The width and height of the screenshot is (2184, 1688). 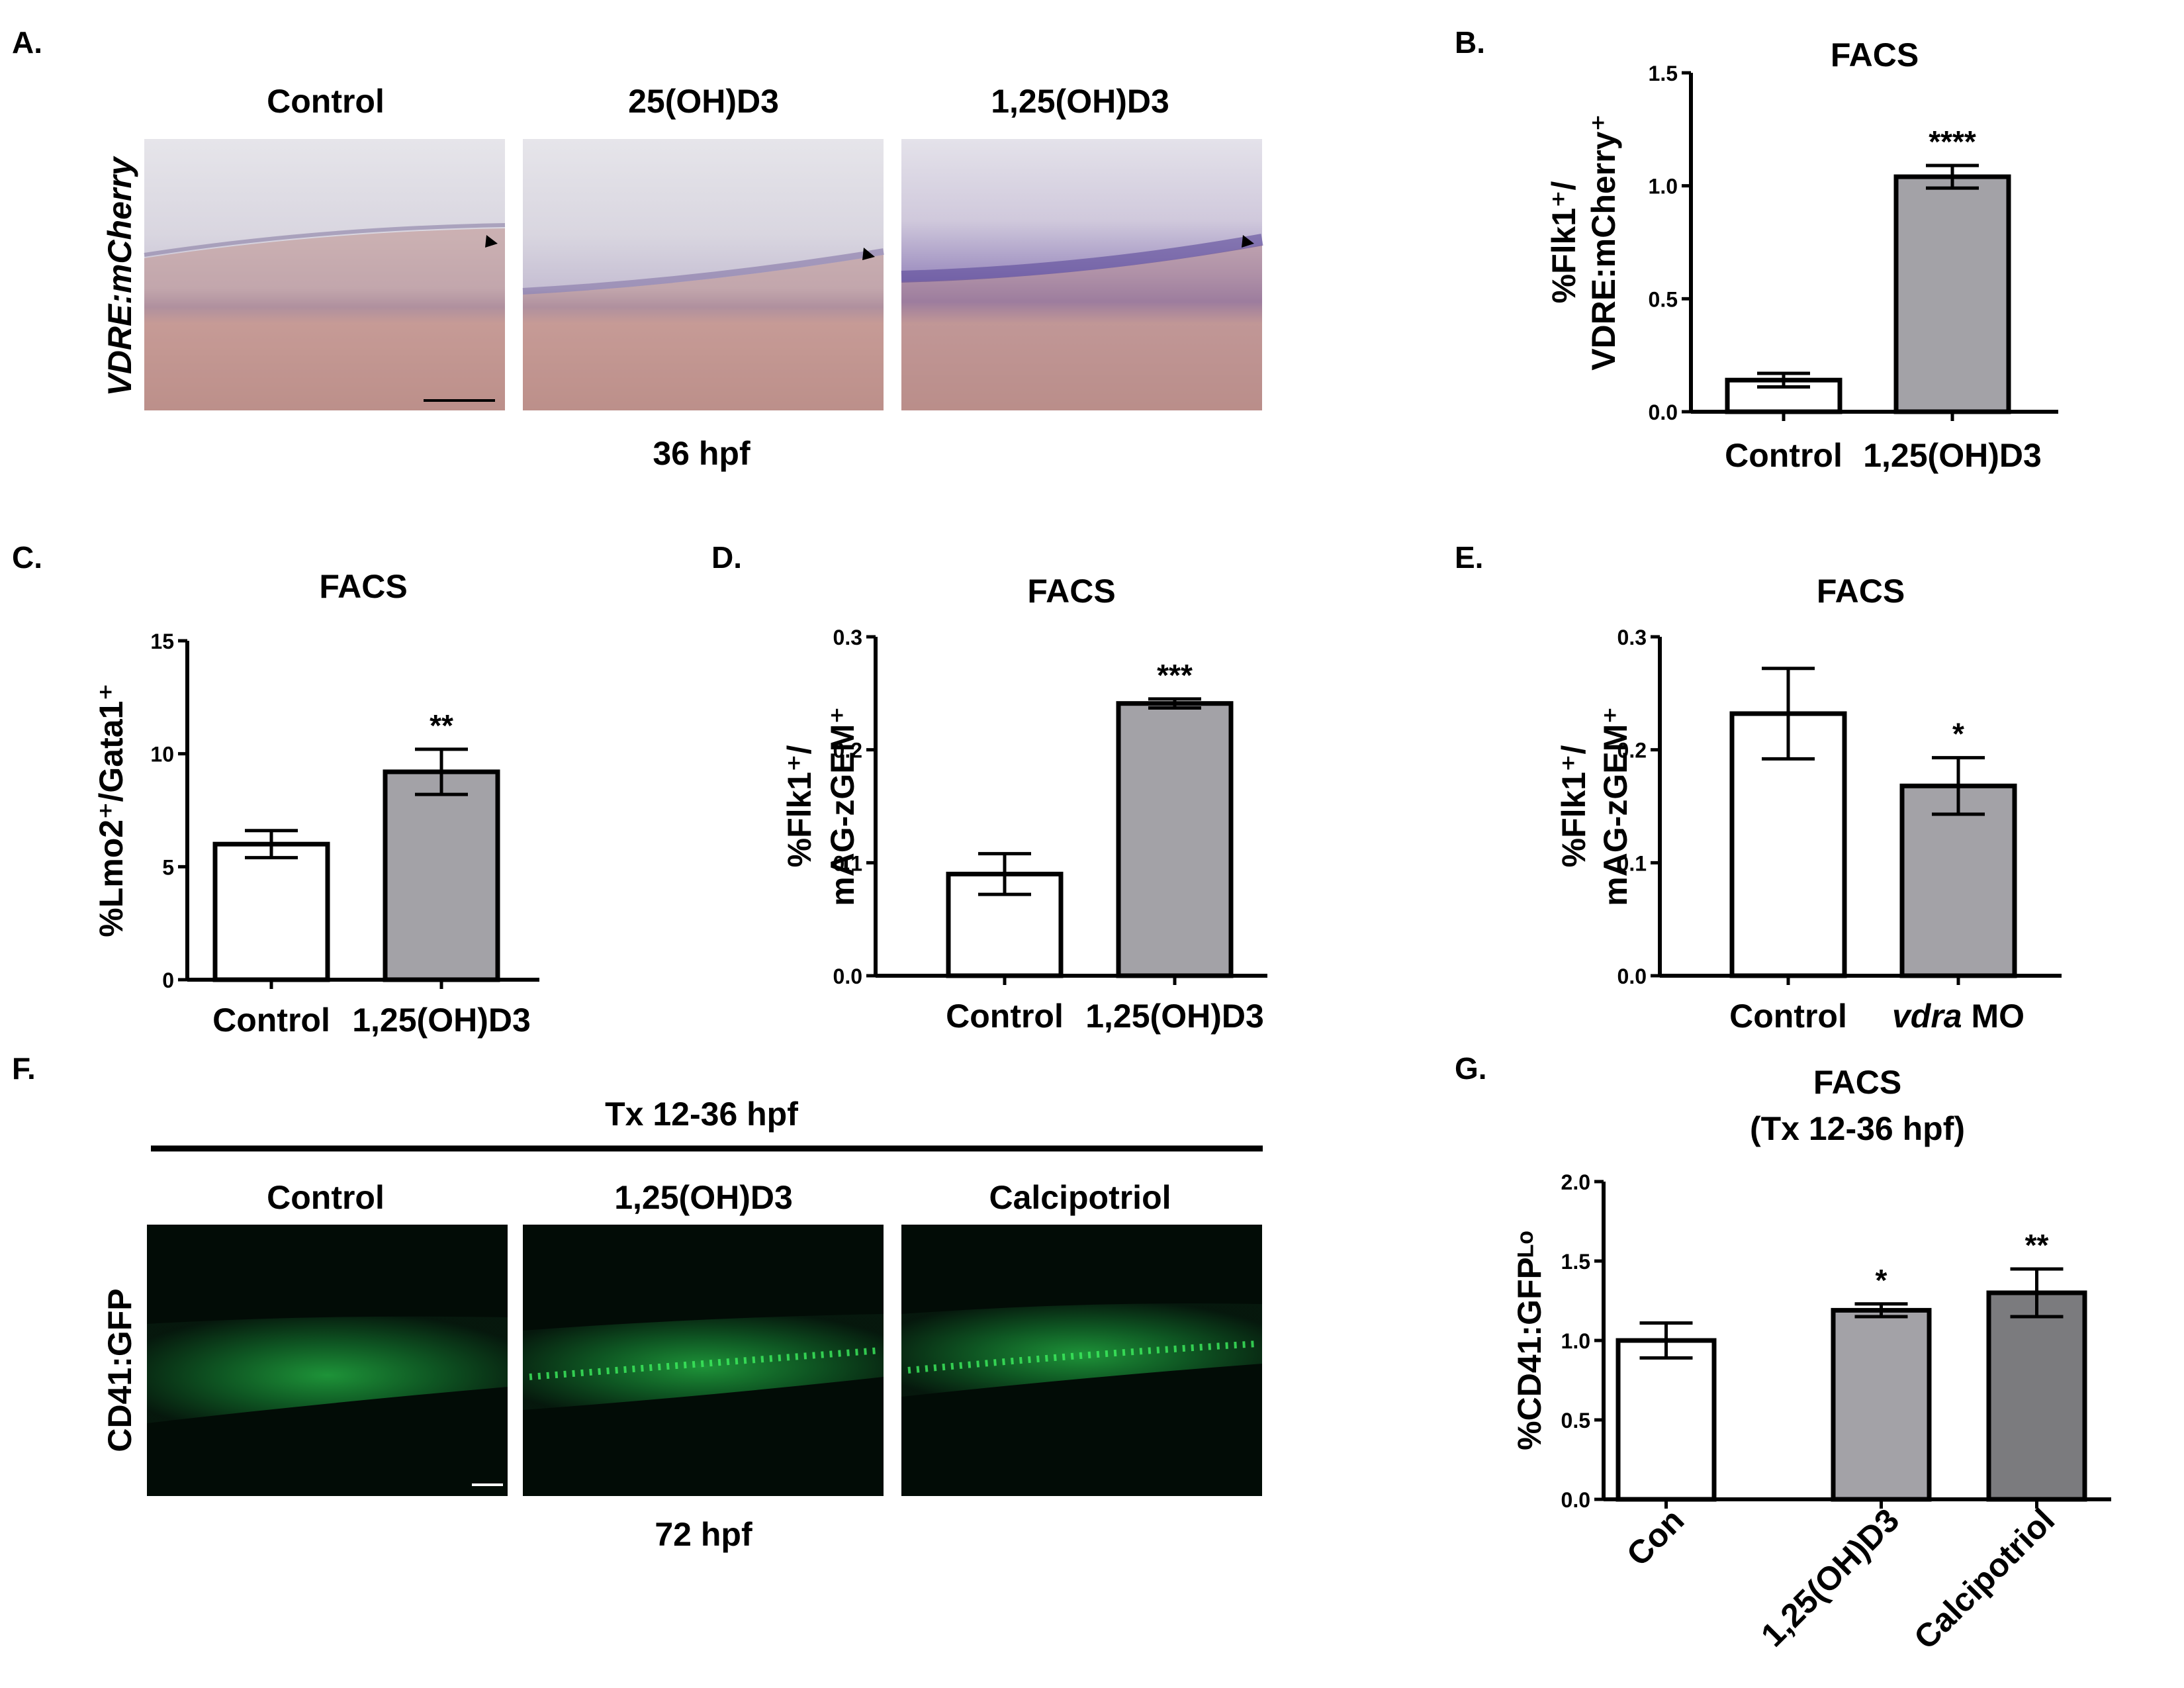 What do you see at coordinates (1469, 557) in the screenshot?
I see `panel-letter: E.` at bounding box center [1469, 557].